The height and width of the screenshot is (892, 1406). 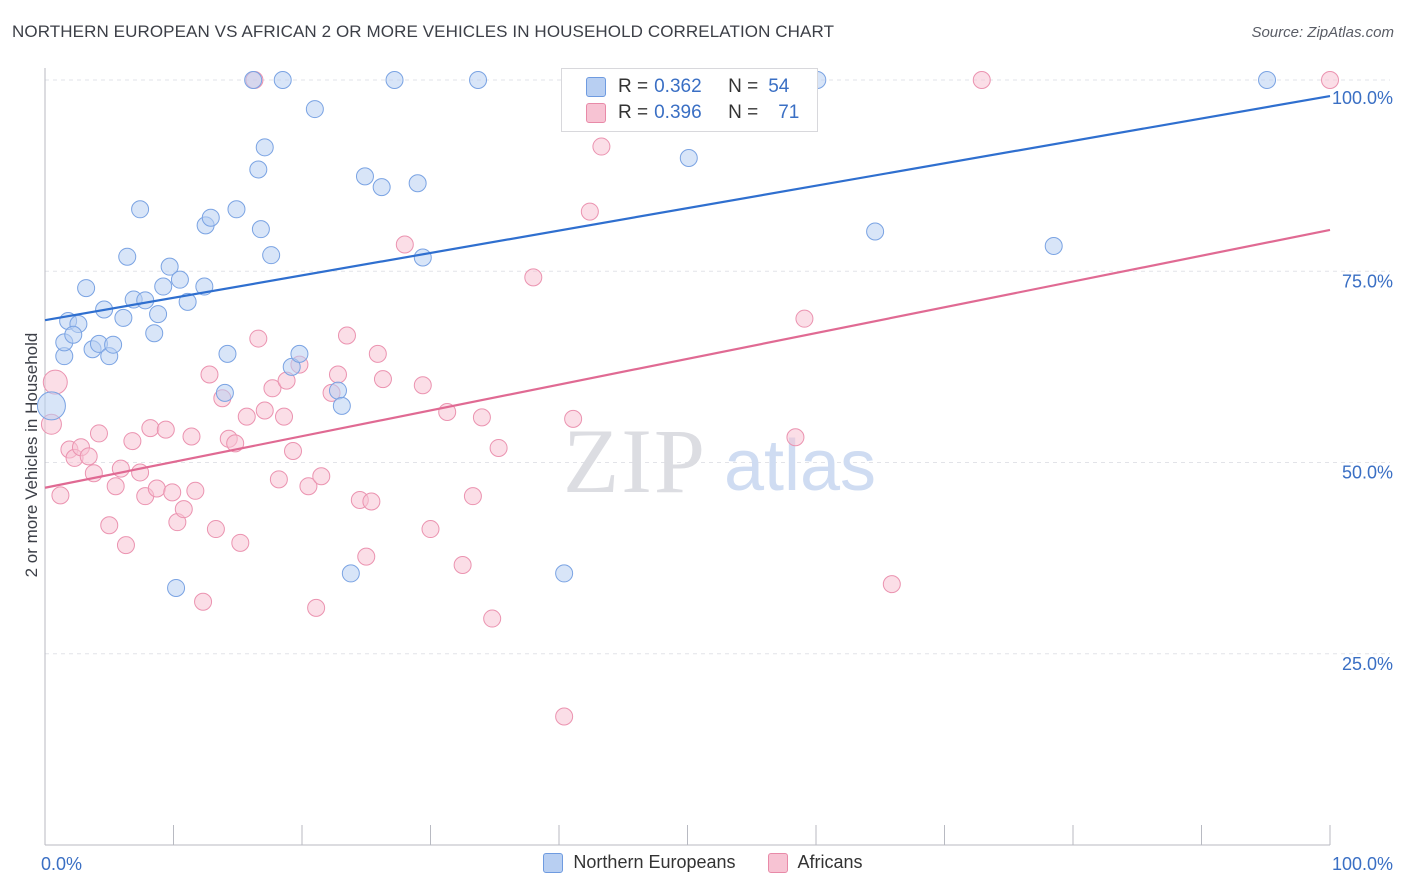 I want to click on series-legend: Northern Europeans Africans, so click(x=703, y=862).